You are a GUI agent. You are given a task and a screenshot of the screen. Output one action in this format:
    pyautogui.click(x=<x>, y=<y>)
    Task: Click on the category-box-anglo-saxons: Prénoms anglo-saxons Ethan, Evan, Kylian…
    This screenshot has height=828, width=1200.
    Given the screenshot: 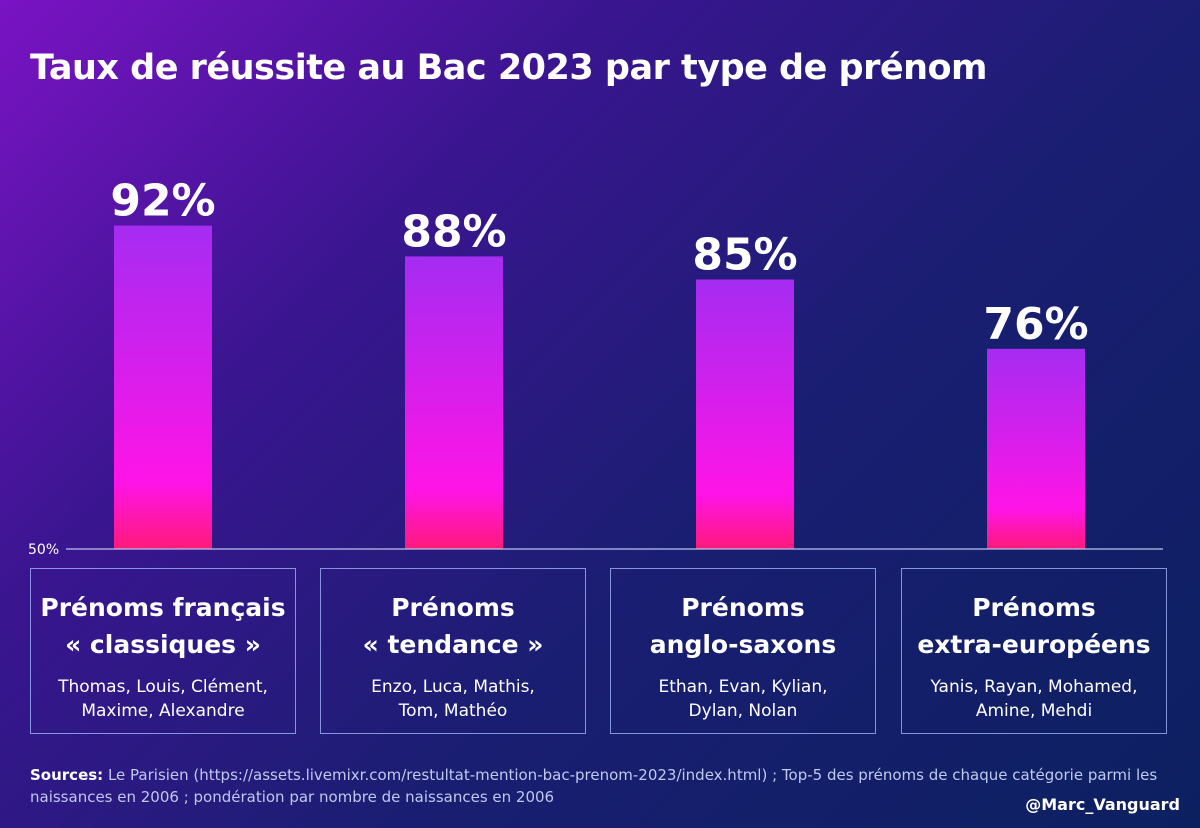 What is the action you would take?
    pyautogui.click(x=743, y=651)
    